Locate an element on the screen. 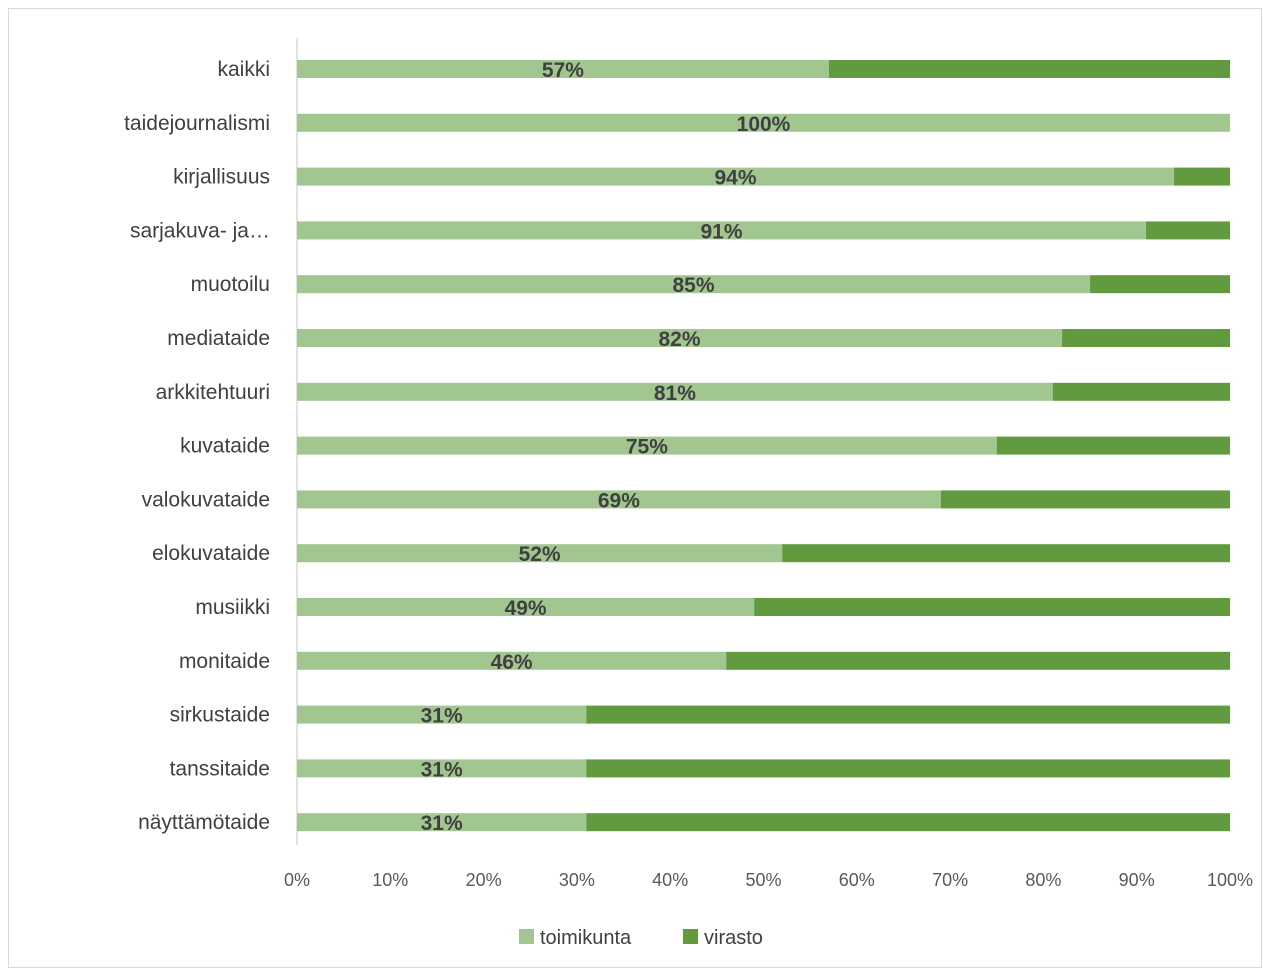 This screenshot has width=1263, height=969. x-tick-label: 10% is located at coordinates (390, 880).